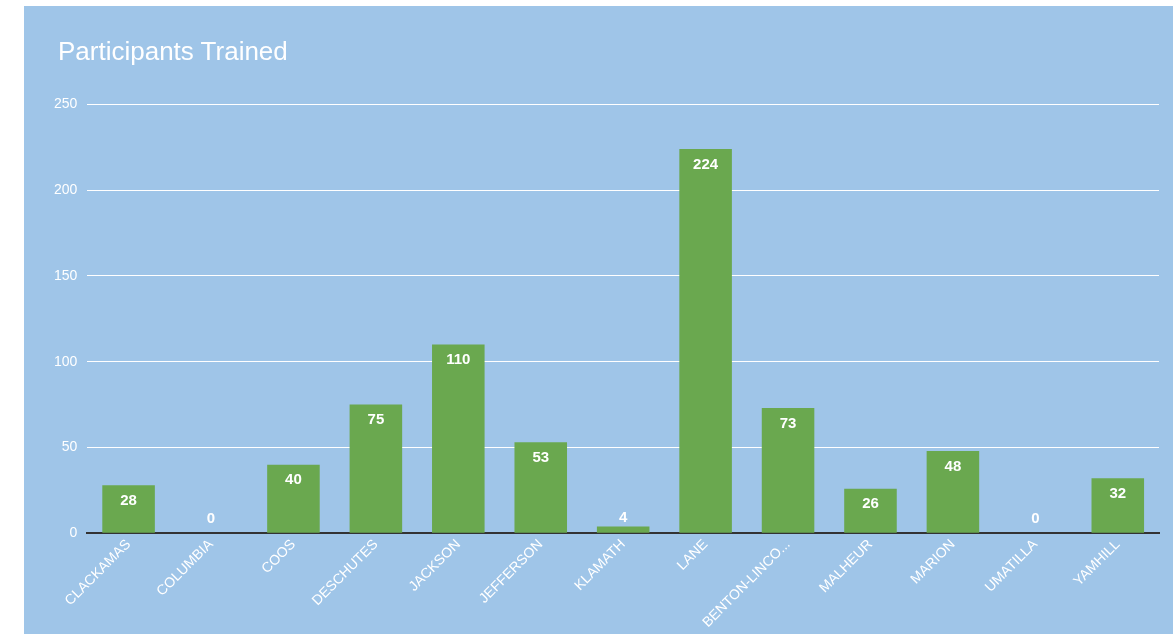 The image size is (1173, 634). Describe the element at coordinates (173, 51) in the screenshot. I see `chart-title: Participants Trained` at that location.